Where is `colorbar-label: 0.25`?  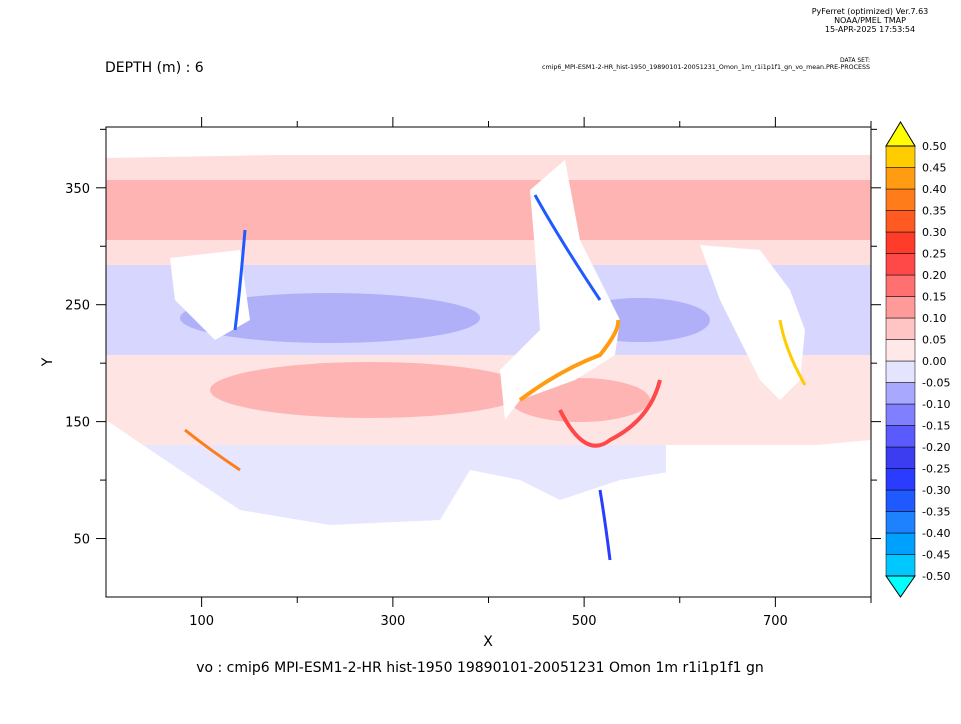 colorbar-label: 0.25 is located at coordinates (934, 254).